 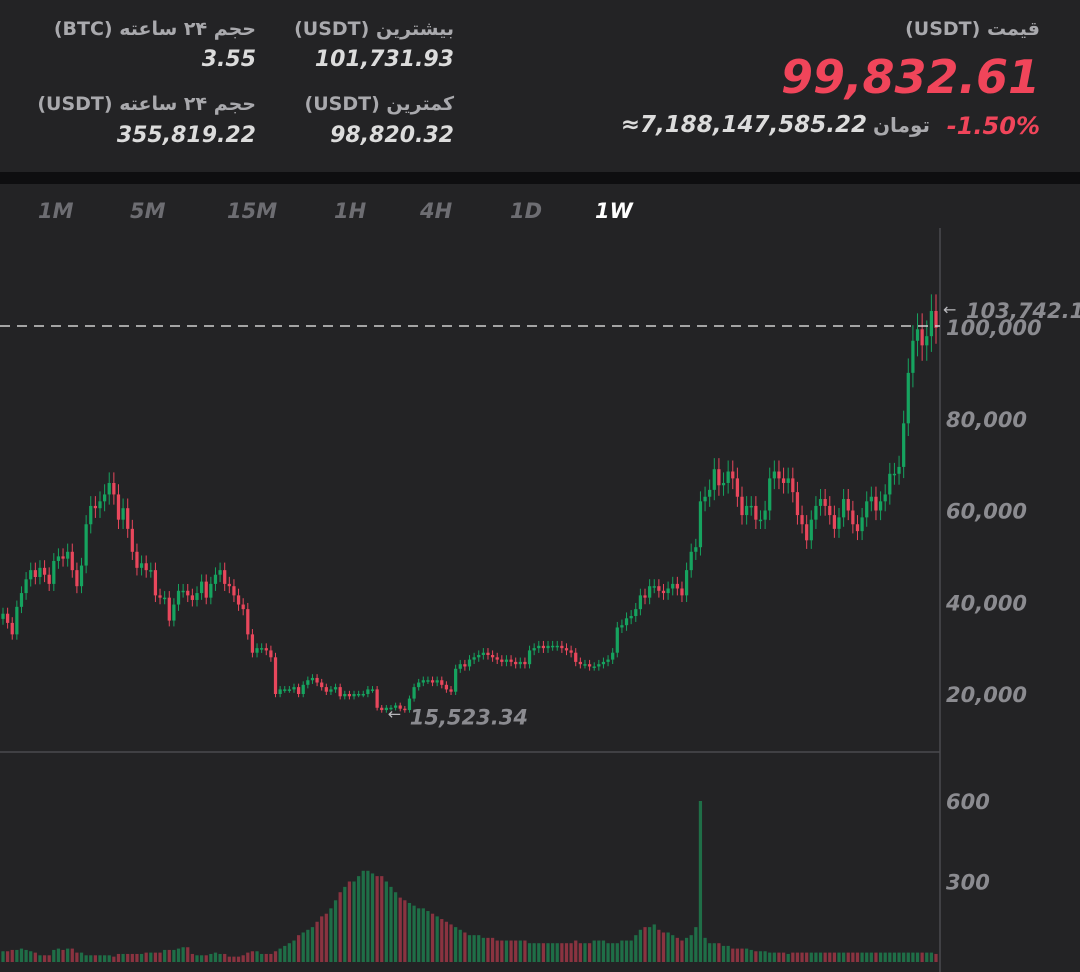 What do you see at coordinates (614, 211) in the screenshot?
I see `tab-1w: 1W` at bounding box center [614, 211].